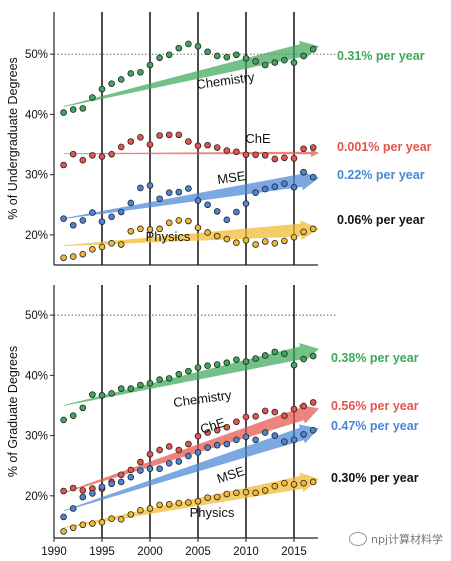 This screenshot has width=451, height=561. What do you see at coordinates (207, 497) in the screenshot?
I see `graduate-physics-point-2006` at bounding box center [207, 497].